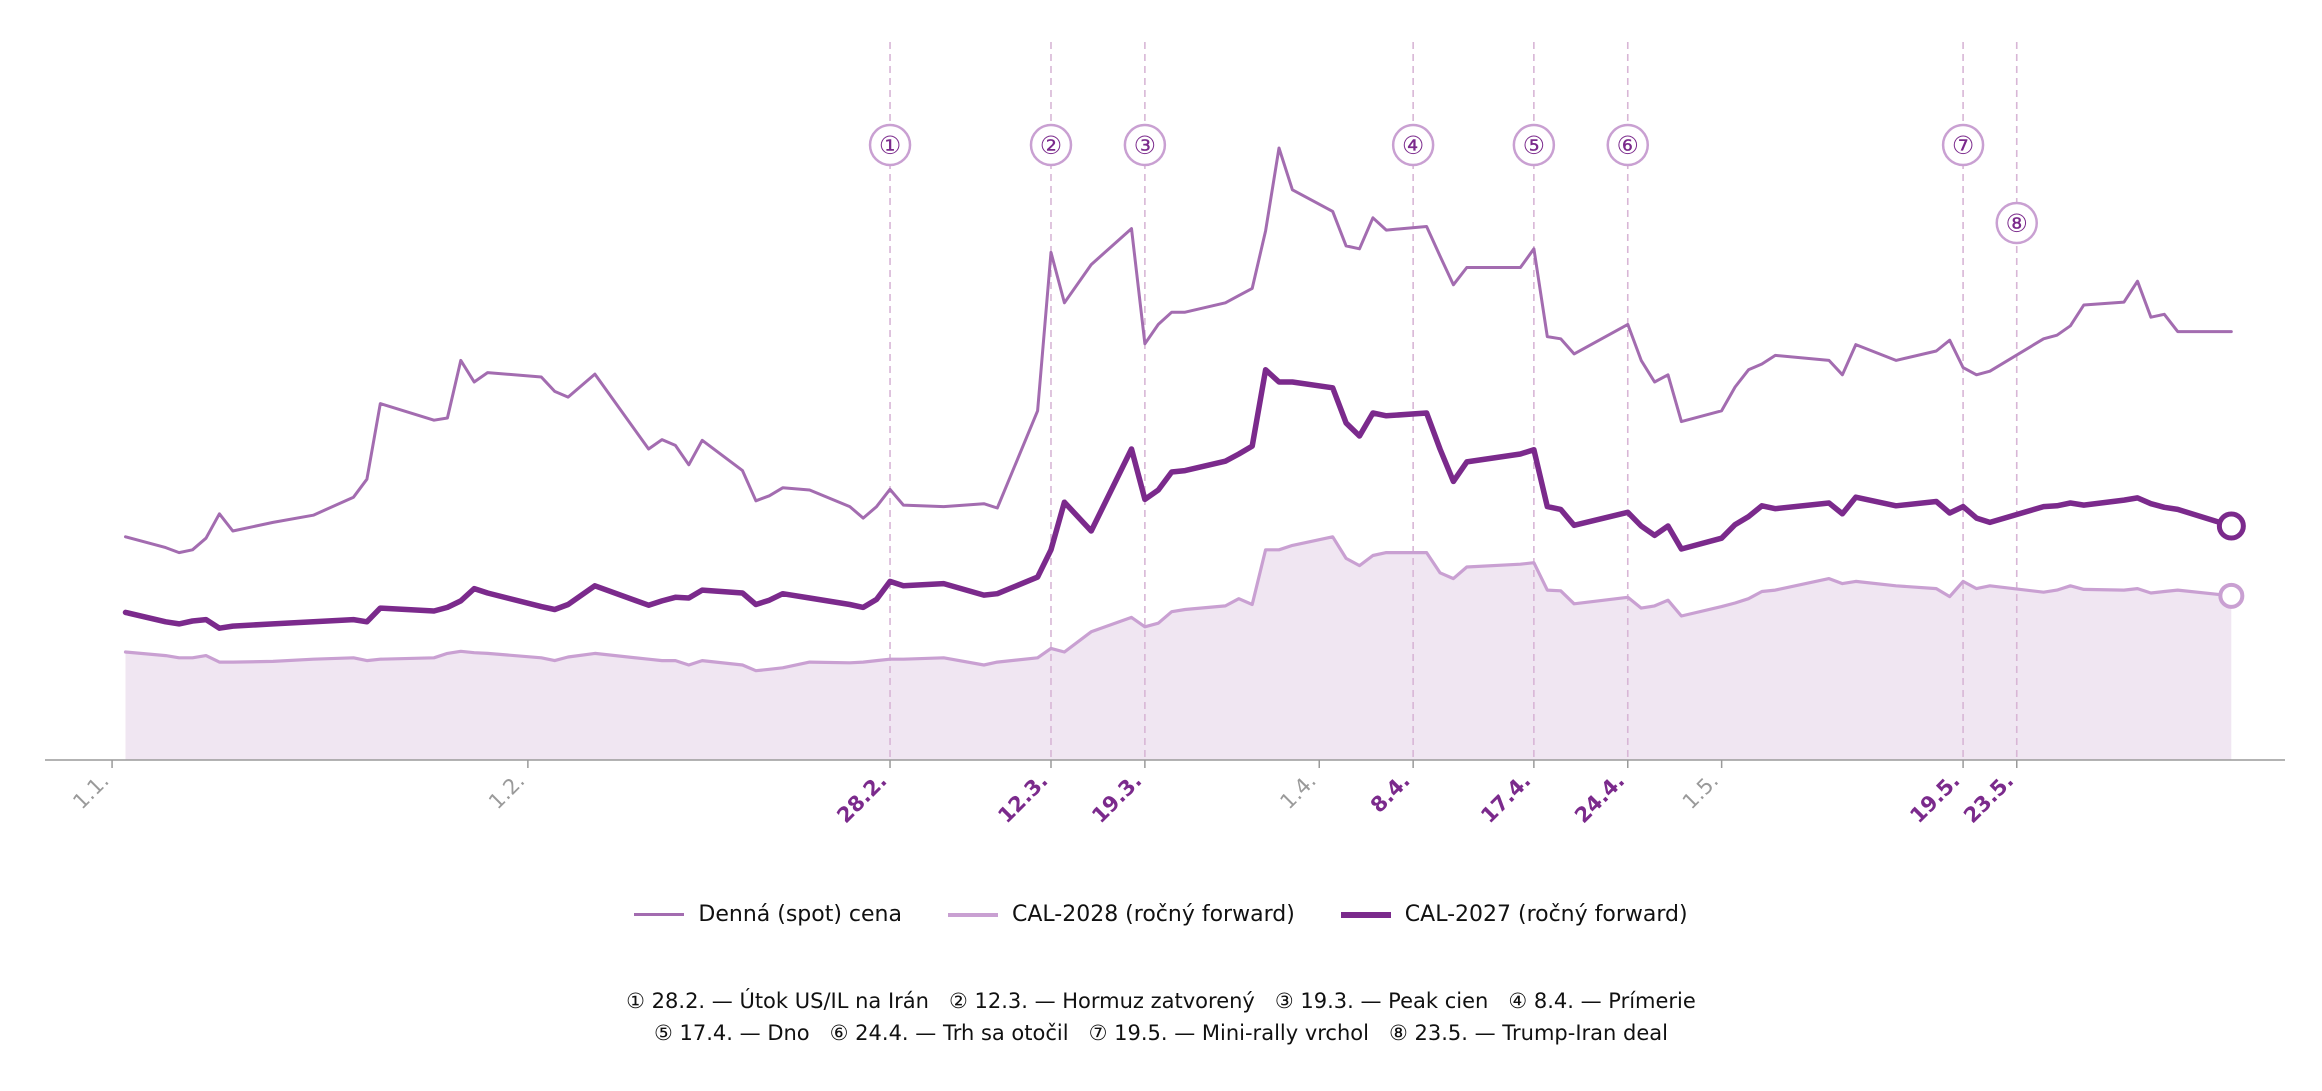  Describe the element at coordinates (1022, 798) in the screenshot. I see `x-tick-label-4: 12.3.` at that location.